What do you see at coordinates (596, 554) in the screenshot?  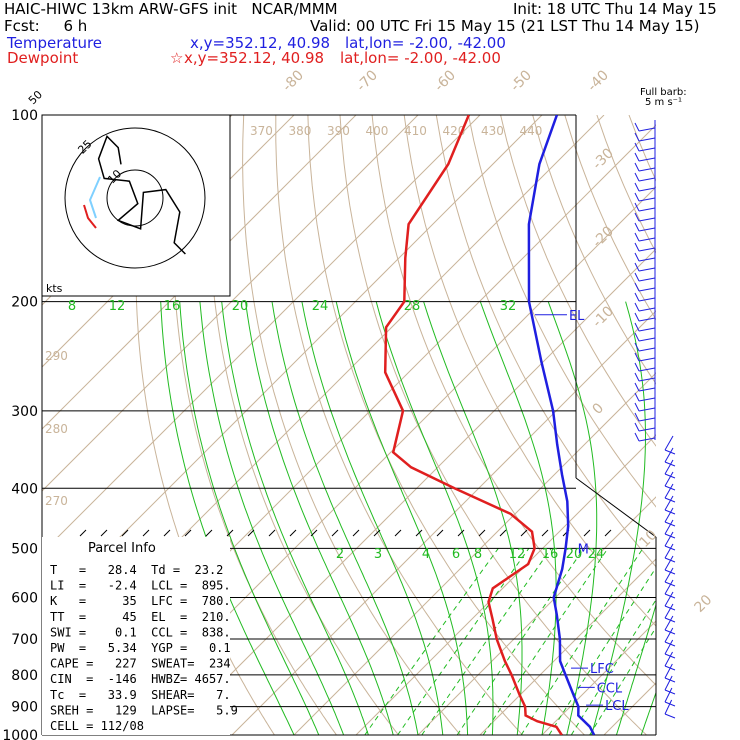 I see `mixing-ratio-label: 24` at bounding box center [596, 554].